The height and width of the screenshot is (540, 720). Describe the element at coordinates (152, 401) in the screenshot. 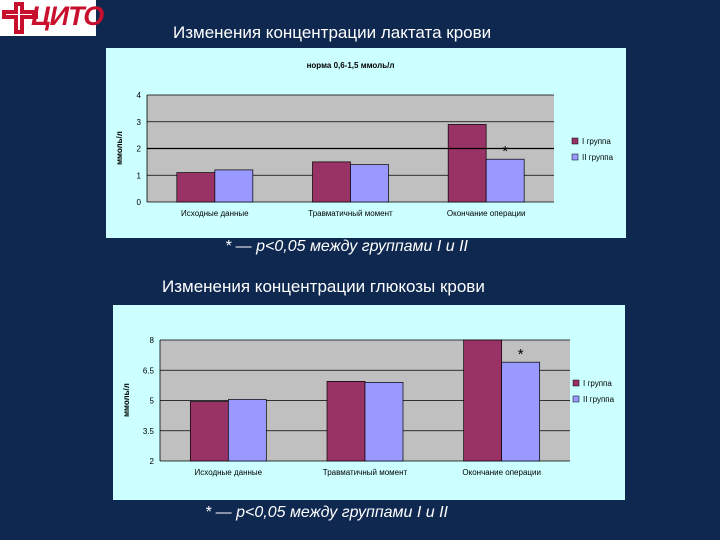

I see `y-tick-label: 5` at that location.